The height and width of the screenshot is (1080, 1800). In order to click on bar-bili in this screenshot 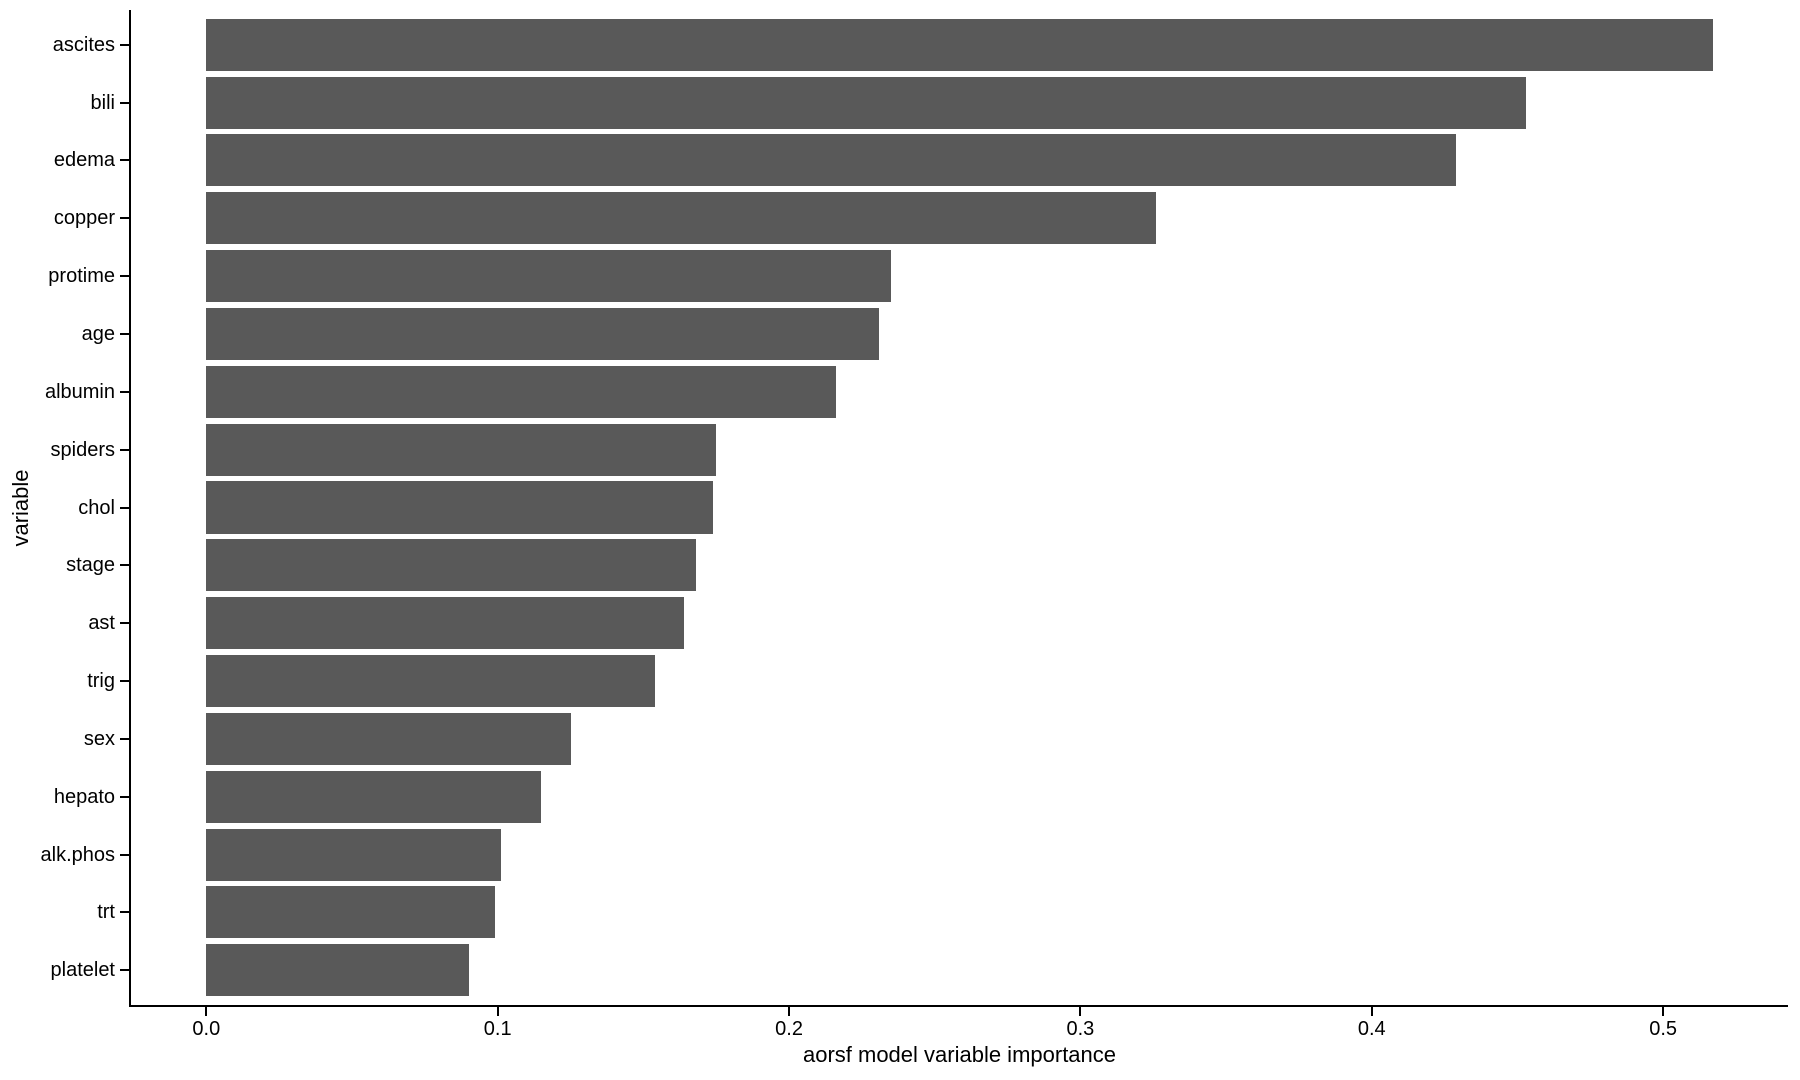, I will do `click(866, 102)`.